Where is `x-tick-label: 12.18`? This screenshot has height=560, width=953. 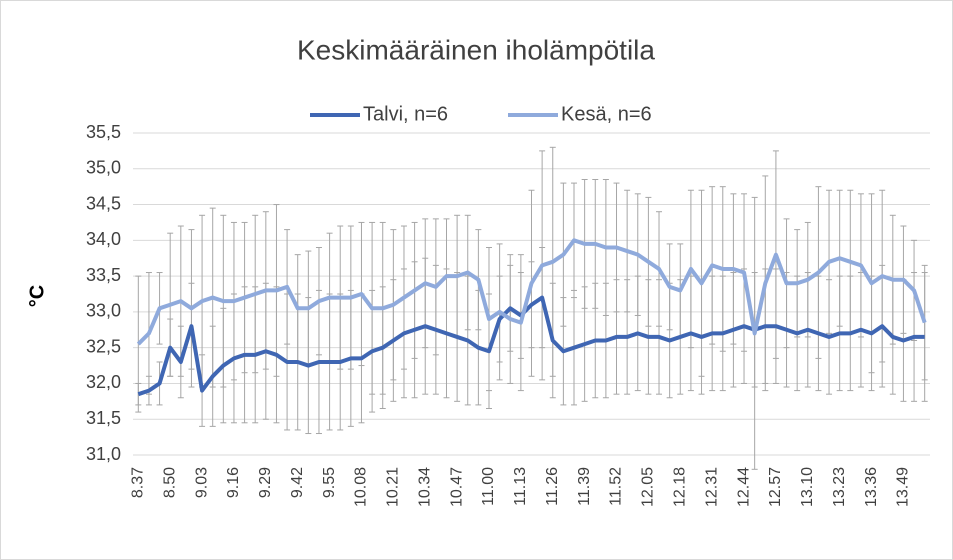
x-tick-label: 12.18 is located at coordinates (679, 487).